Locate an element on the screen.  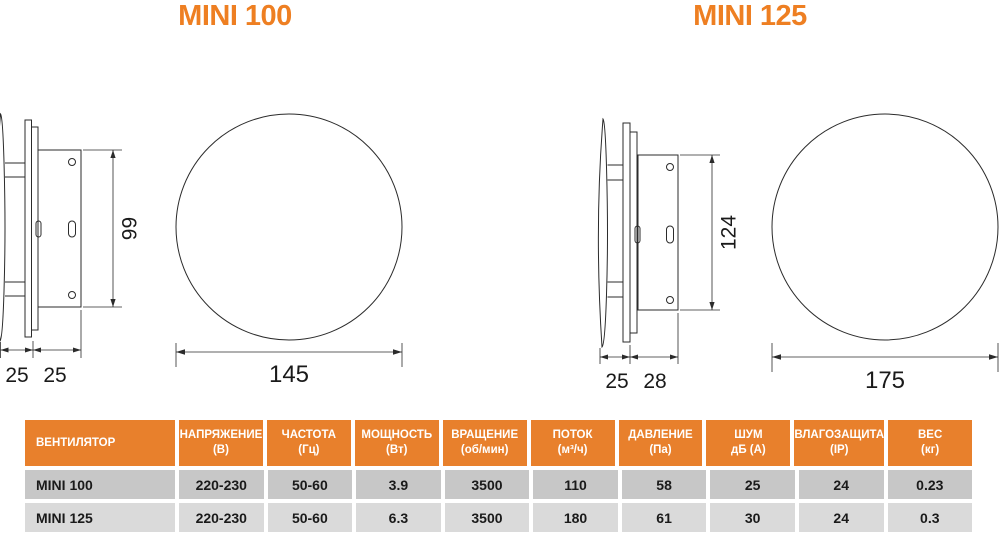
column-header-voltage: НАПРЯЖЕНИЕ (В) is located at coordinates (221, 443).